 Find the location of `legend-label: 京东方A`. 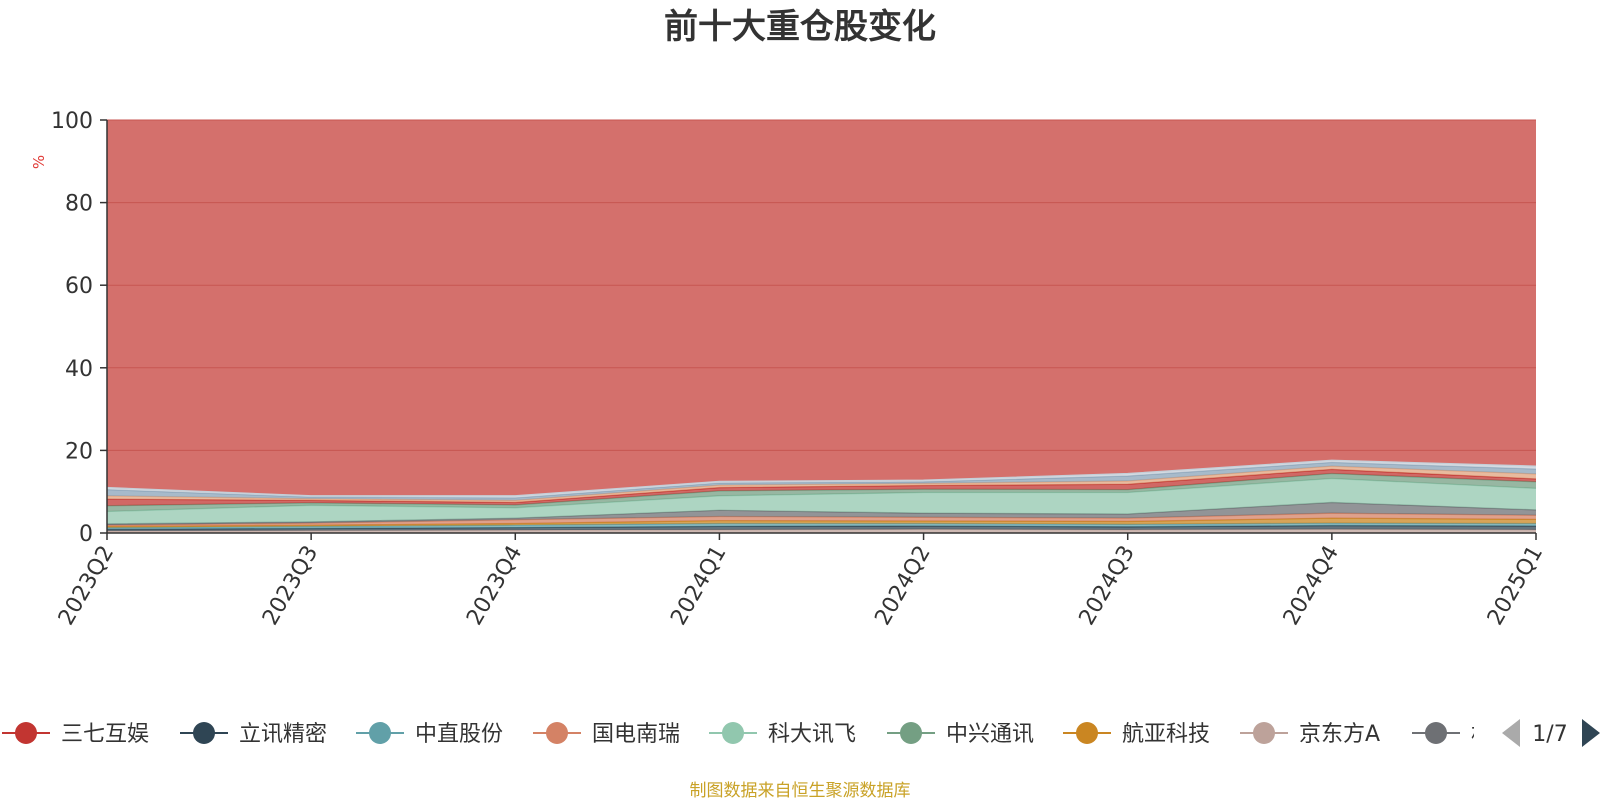

legend-label: 京东方A is located at coordinates (1339, 734).